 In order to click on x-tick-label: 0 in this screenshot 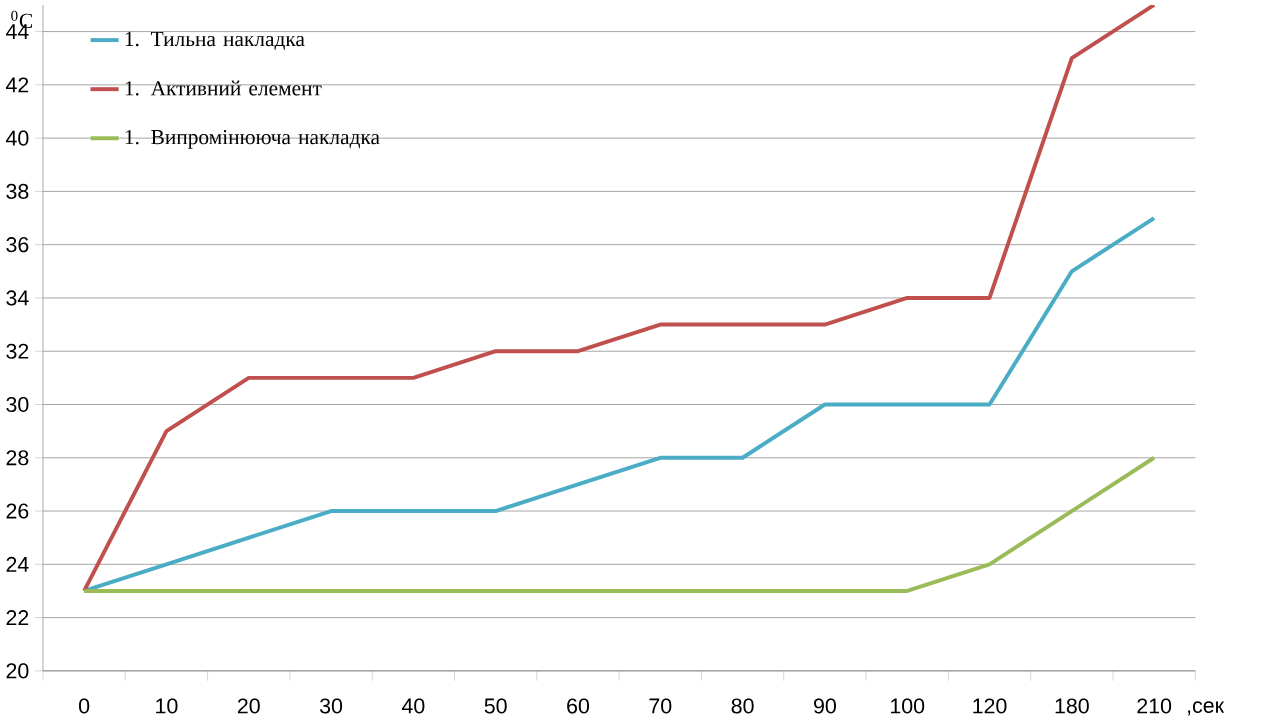, I will do `click(84, 706)`.